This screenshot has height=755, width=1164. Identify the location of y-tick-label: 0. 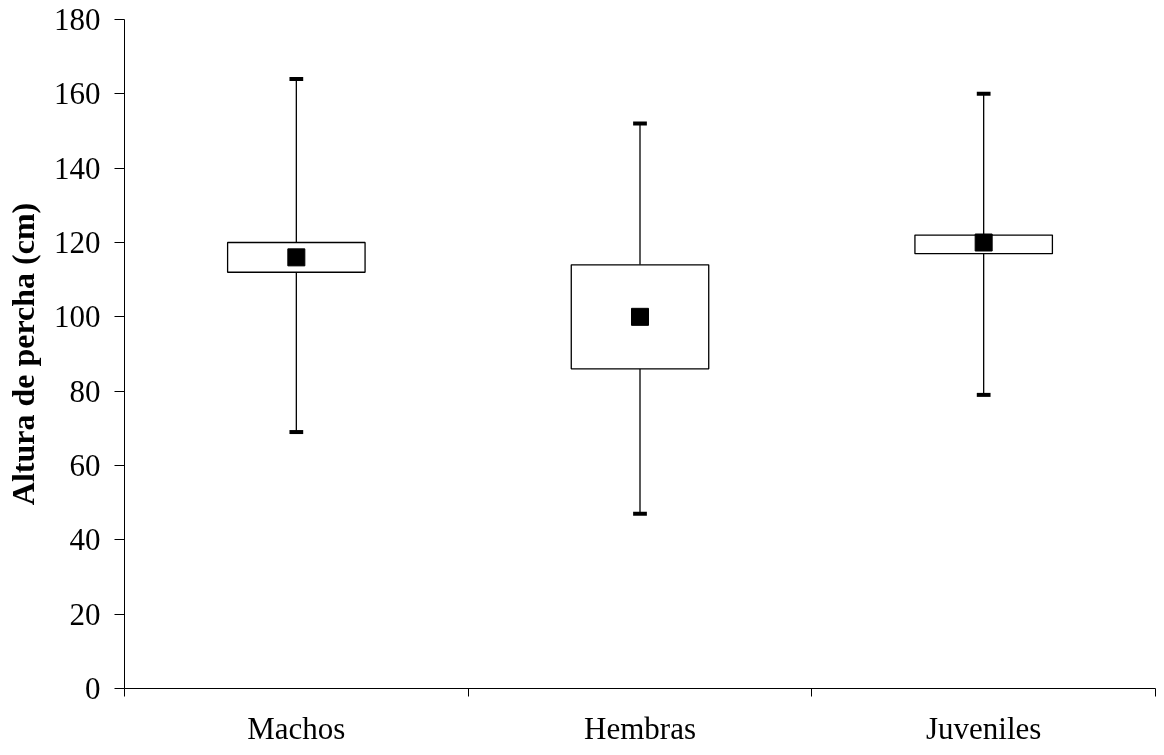
(93, 688).